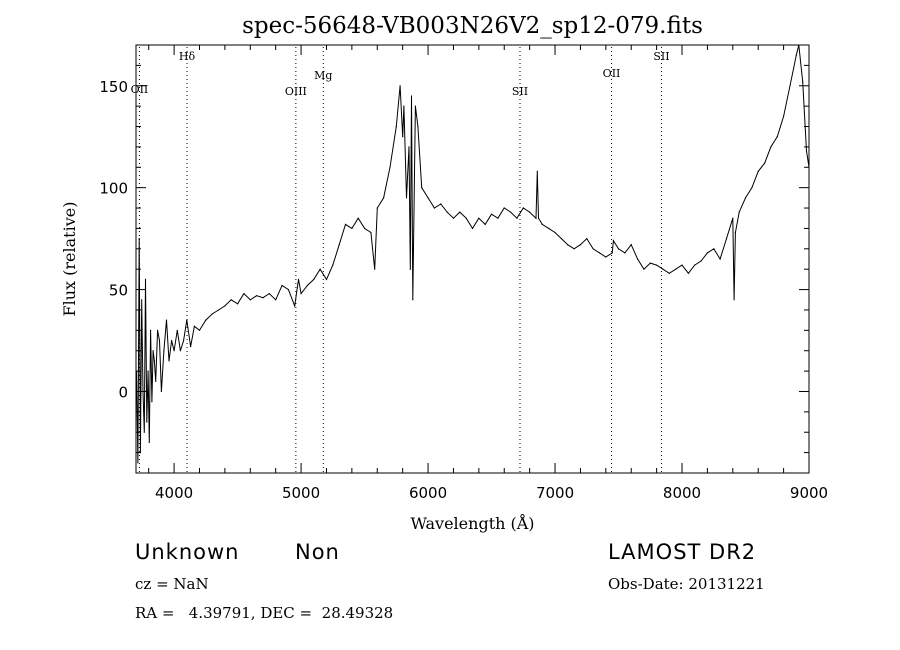 The height and width of the screenshot is (650, 900). I want to click on spectral-line-label: Mg, so click(323, 75).